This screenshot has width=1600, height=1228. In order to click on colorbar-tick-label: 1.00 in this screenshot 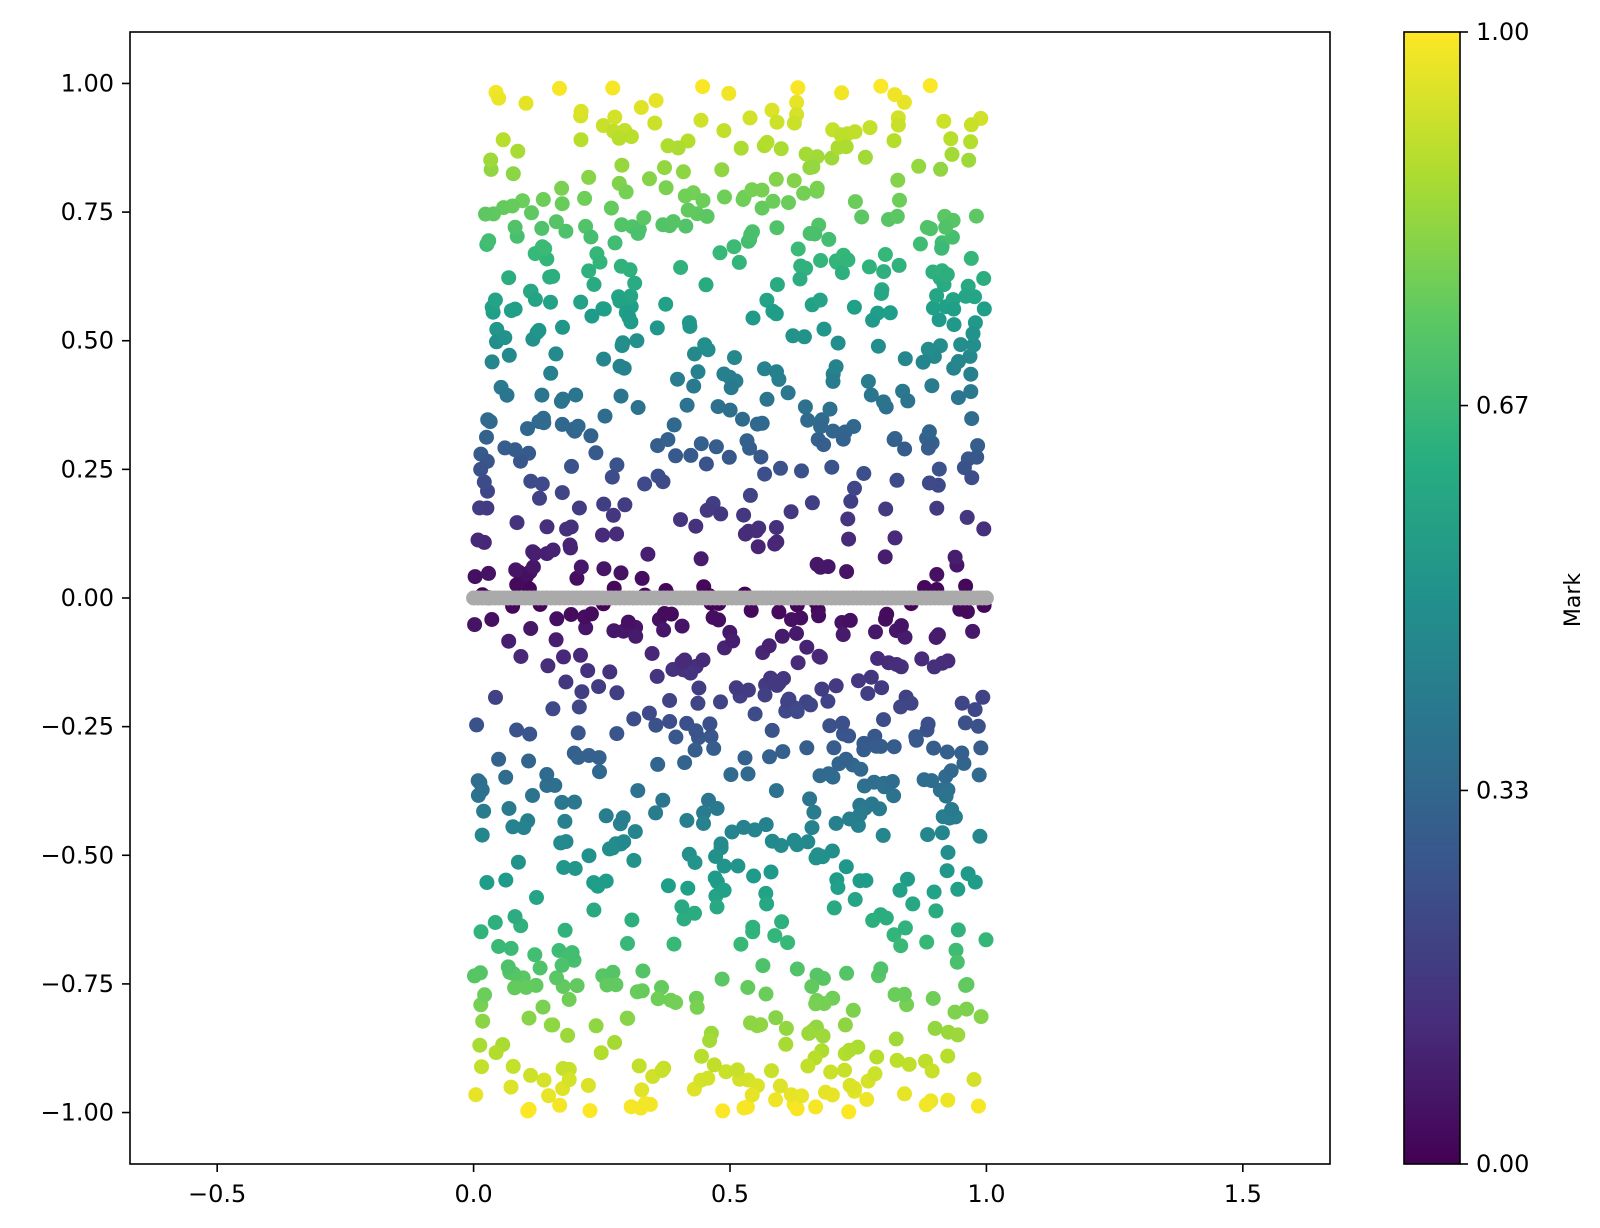, I will do `click(1502, 32)`.